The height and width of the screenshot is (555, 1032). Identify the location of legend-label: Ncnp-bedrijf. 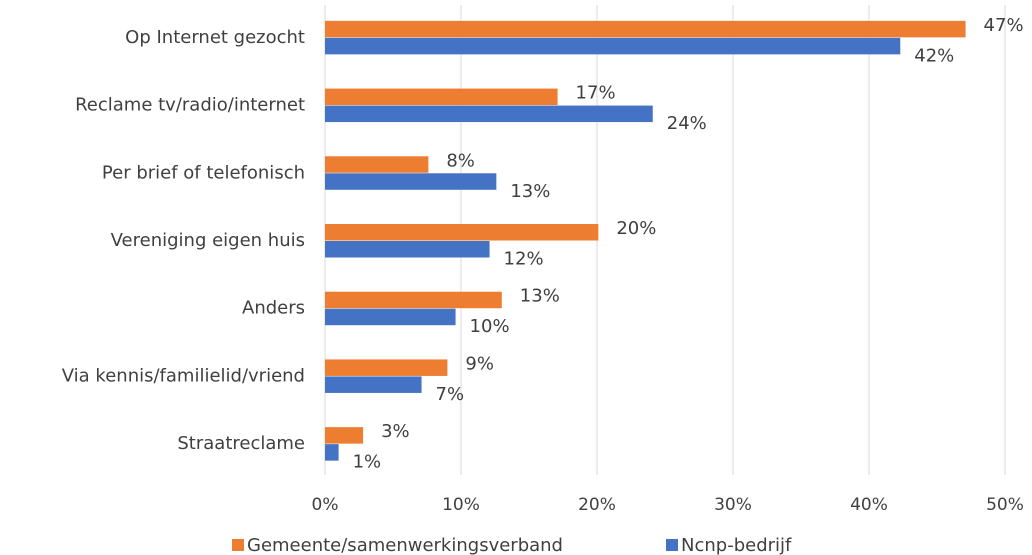
(736, 545).